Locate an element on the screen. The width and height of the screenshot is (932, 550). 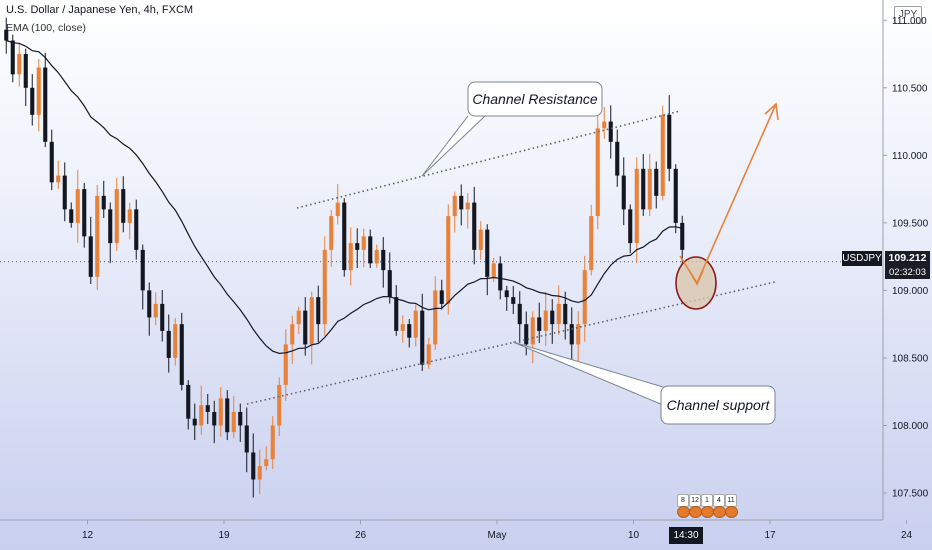
projection-arrow-head-up is located at coordinates (771, 112).